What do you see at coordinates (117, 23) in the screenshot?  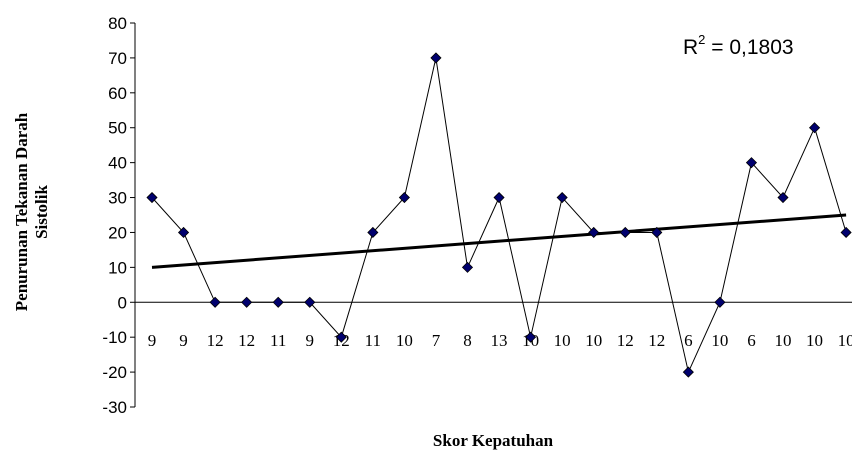 I see `y-tick-label: 80` at bounding box center [117, 23].